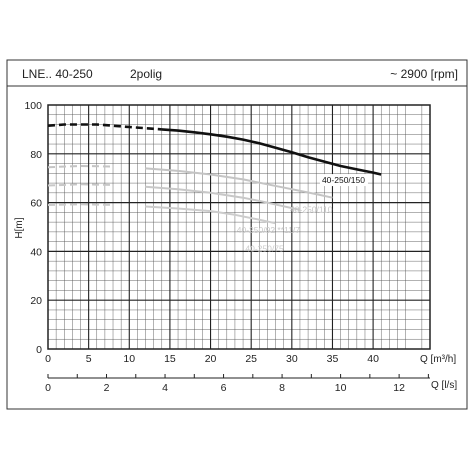 The height and width of the screenshot is (474, 474). I want to click on series-label: 40-250/75, so click(264, 248).